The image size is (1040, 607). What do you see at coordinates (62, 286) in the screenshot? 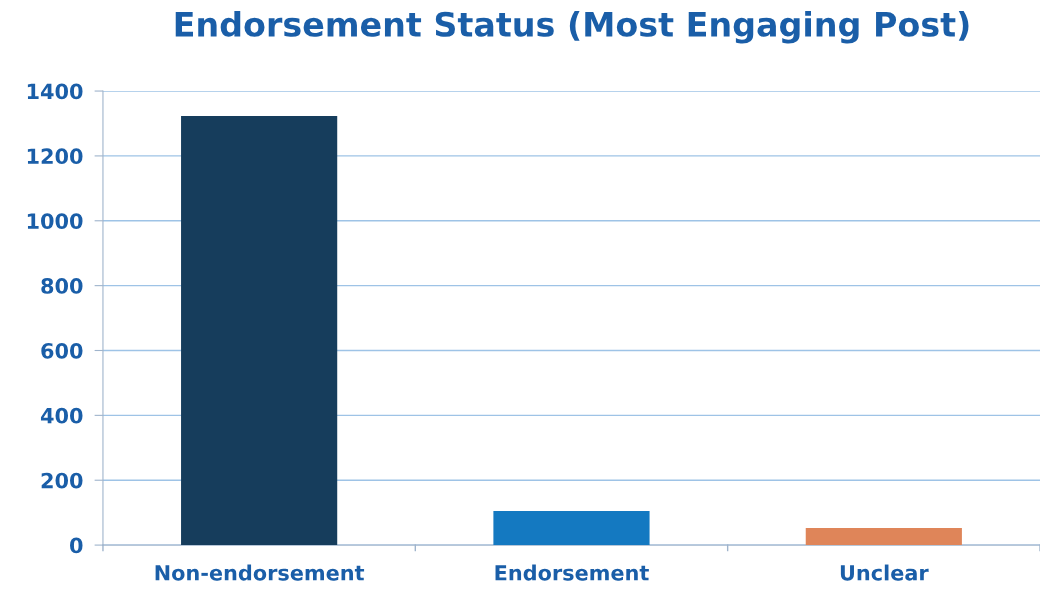
I see `y-tick-label: 800` at bounding box center [62, 286].